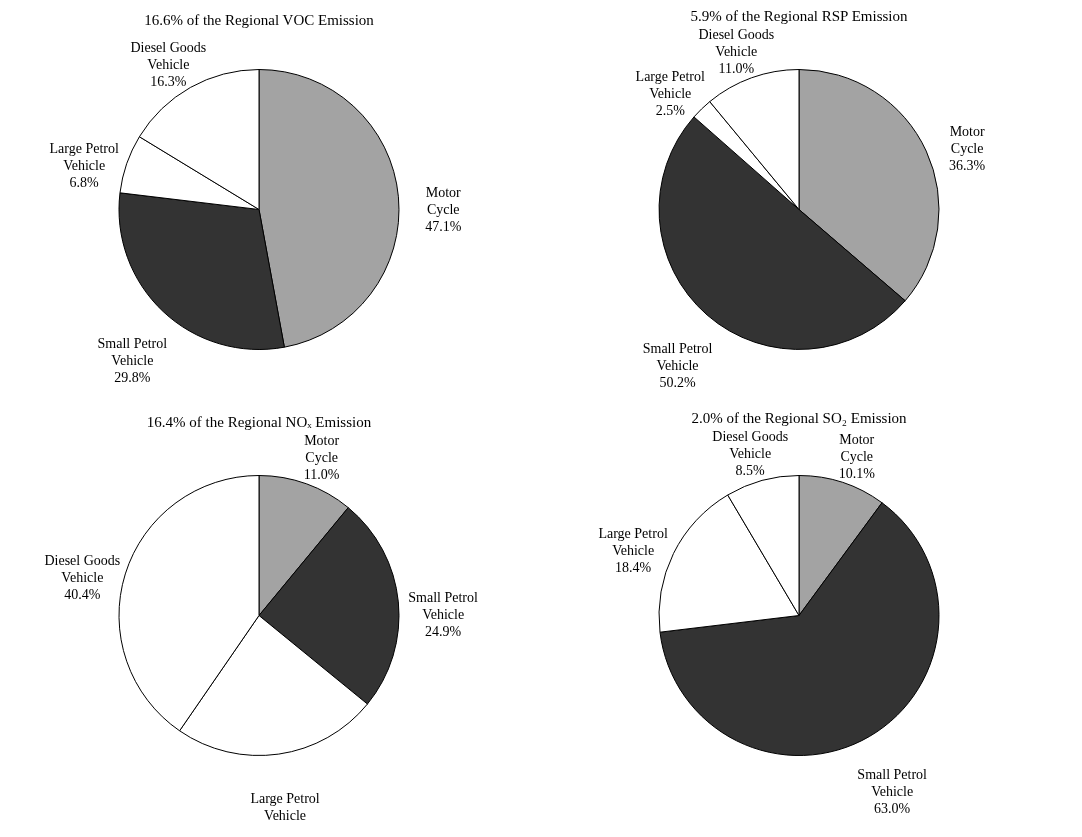  Describe the element at coordinates (750, 471) in the screenshot. I see `data-label: 8.5%` at that location.